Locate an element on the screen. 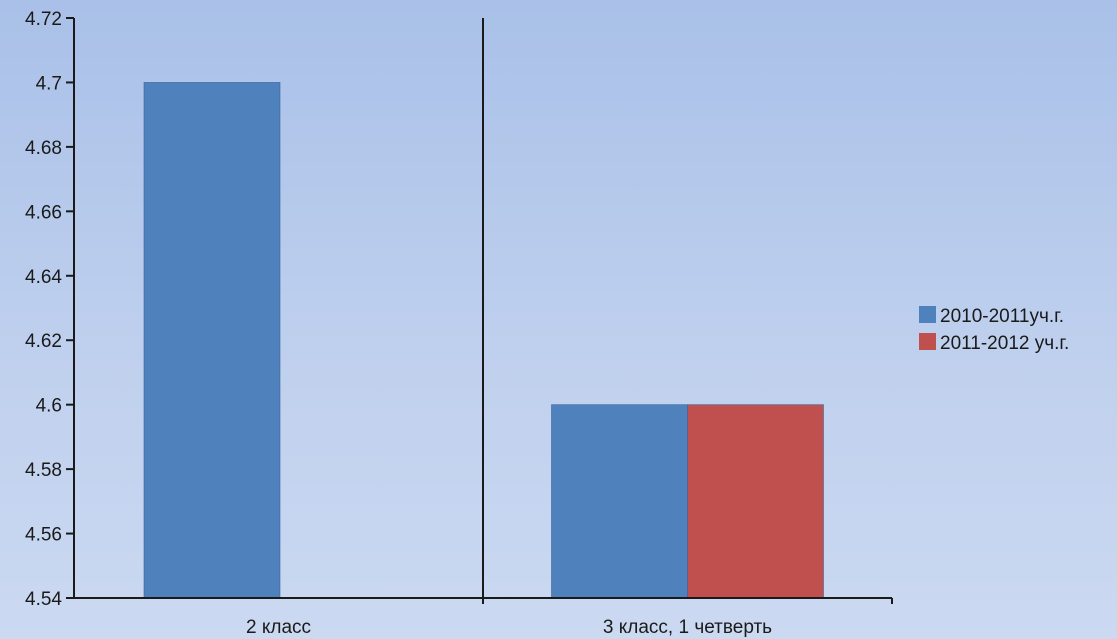 This screenshot has height=639, width=1117. legend: 2010-2011уч.г. 2011-2012 уч.г. is located at coordinates (994, 330).